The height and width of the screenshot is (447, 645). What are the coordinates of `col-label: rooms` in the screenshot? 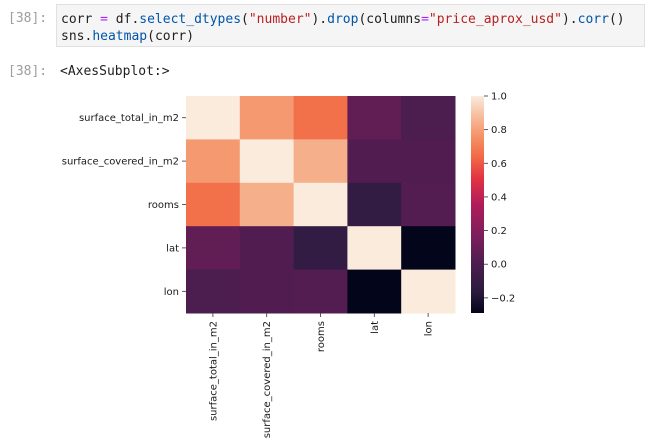 It's located at (321, 336).